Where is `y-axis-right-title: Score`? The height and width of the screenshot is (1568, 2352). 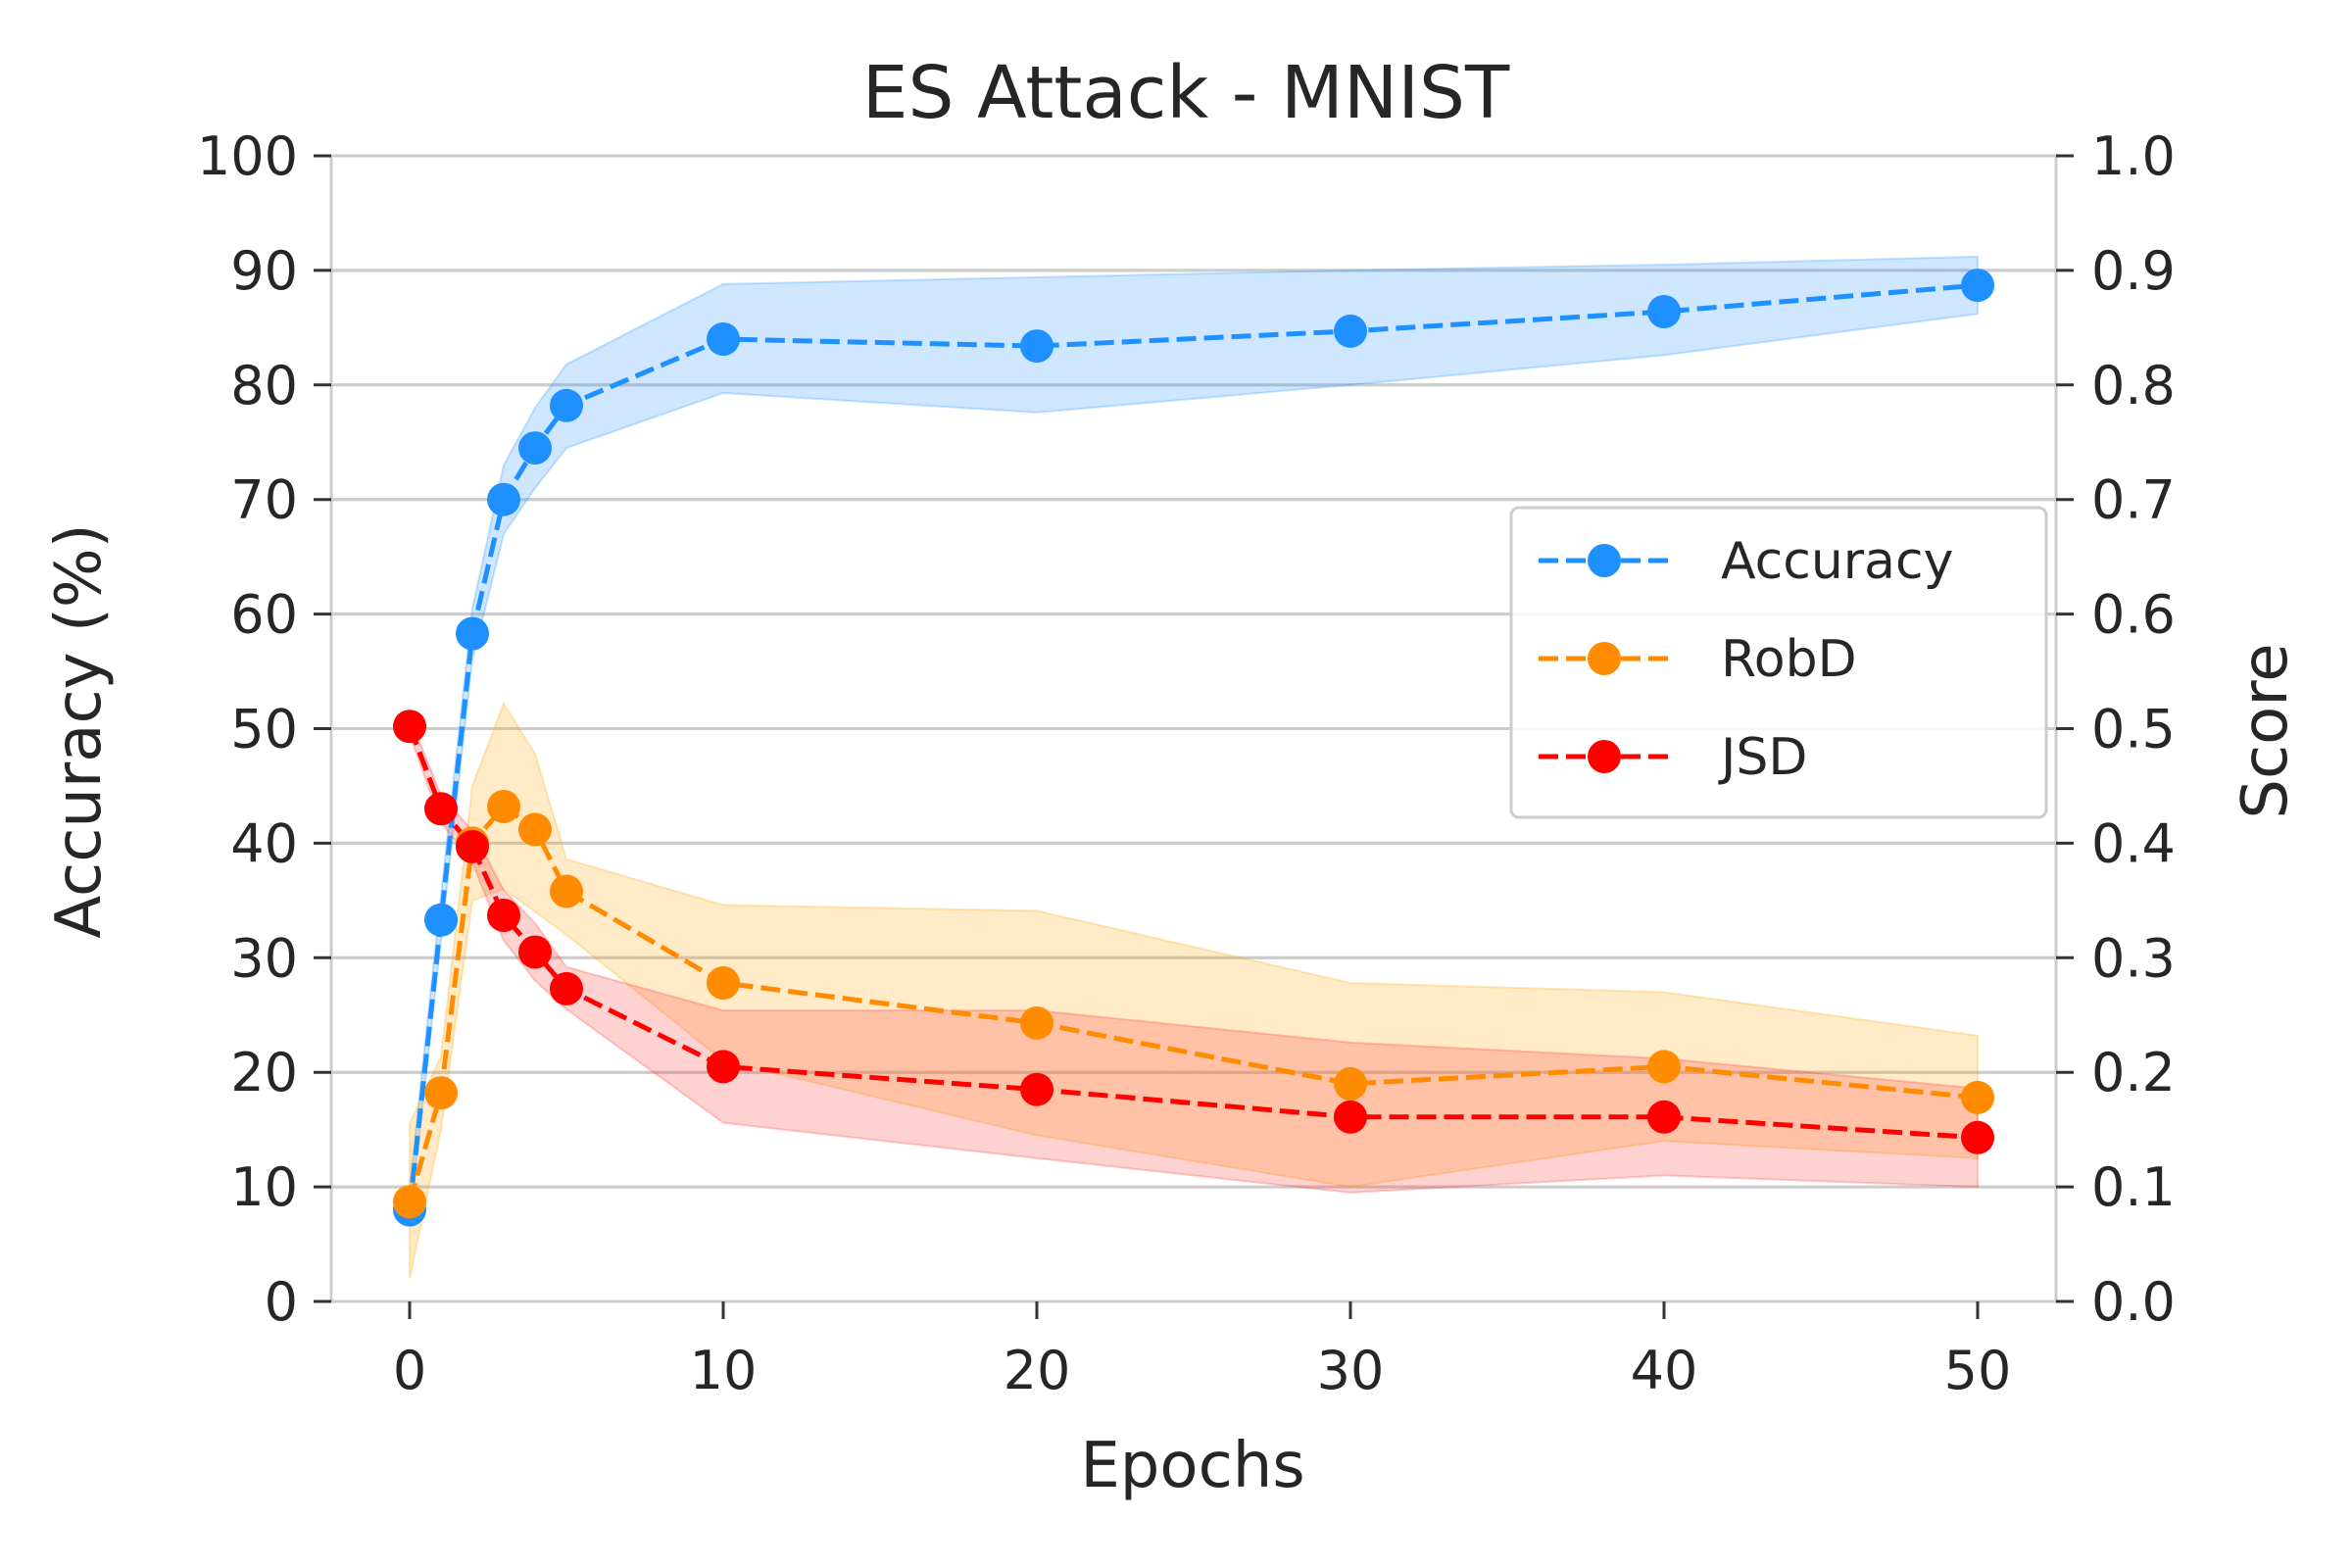
y-axis-right-title: Score is located at coordinates (2266, 730).